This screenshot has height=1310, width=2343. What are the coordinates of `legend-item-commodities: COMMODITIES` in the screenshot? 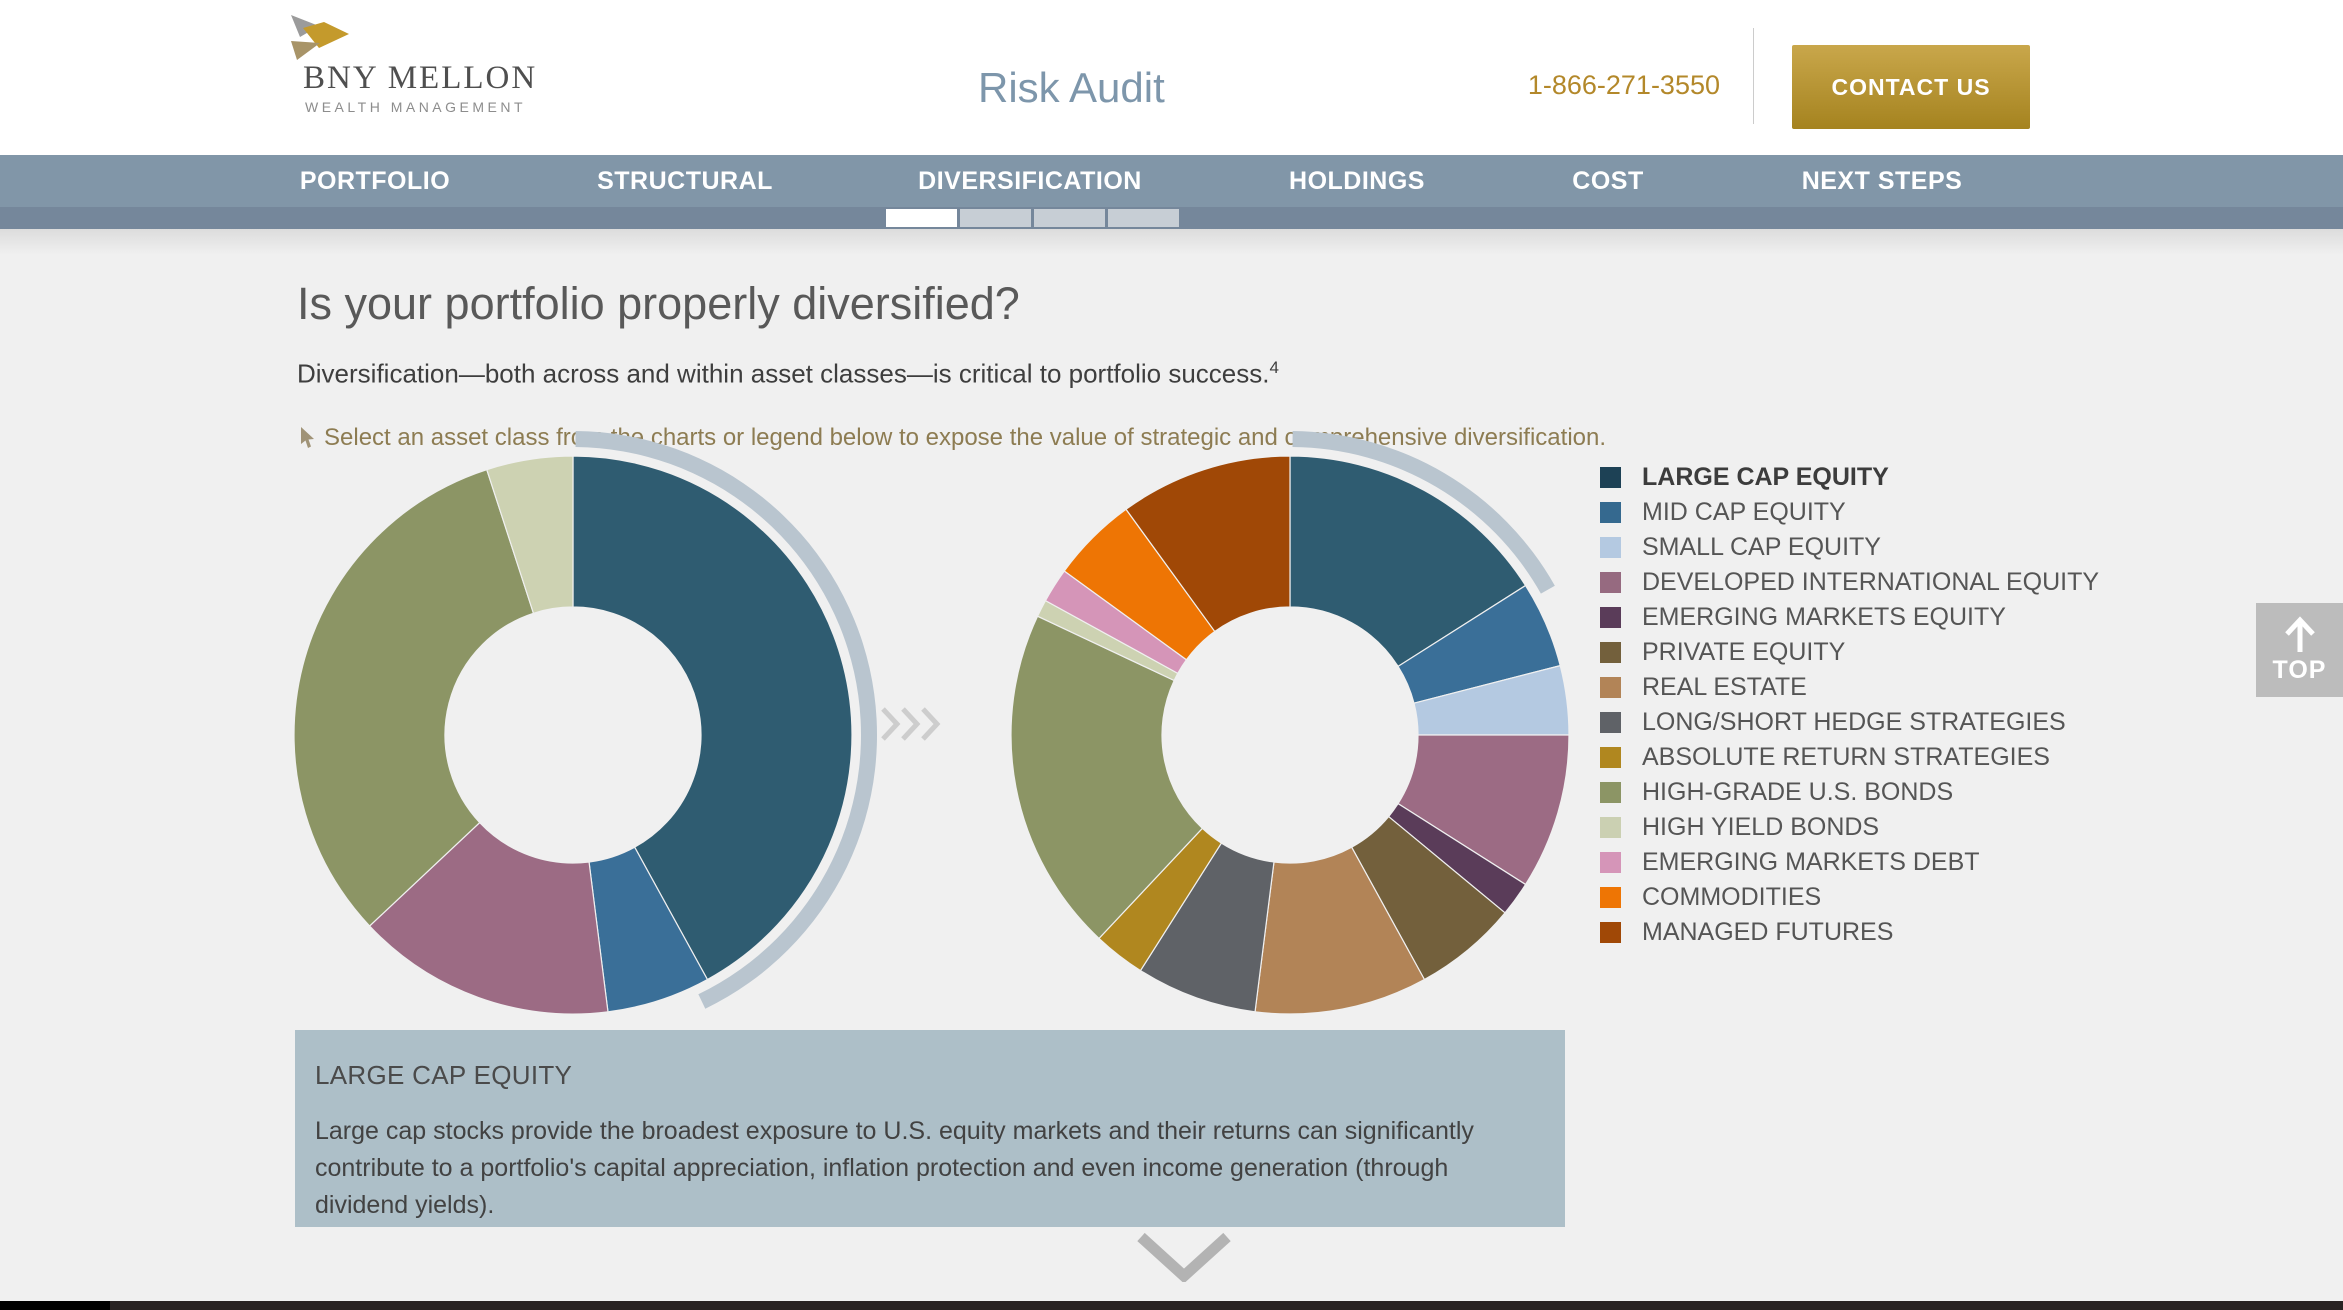 It's located at (1849, 897).